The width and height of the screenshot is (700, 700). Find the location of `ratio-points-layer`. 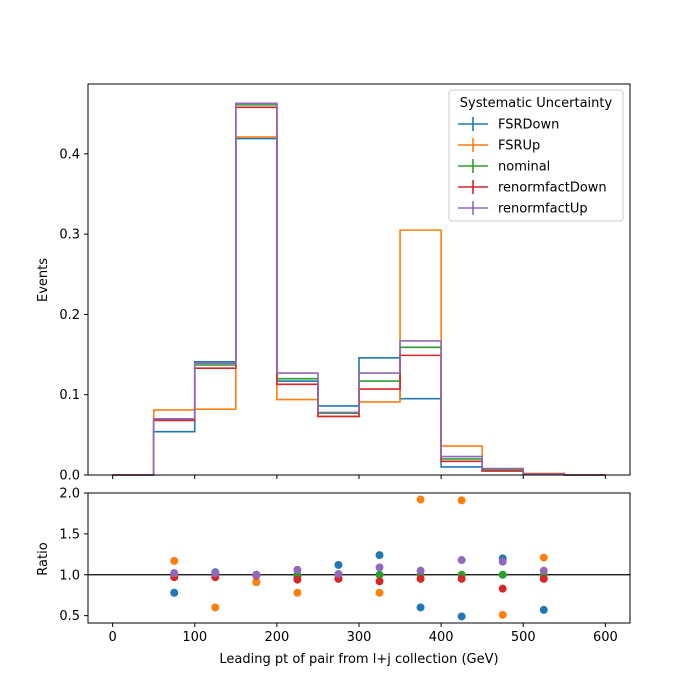

ratio-points-layer is located at coordinates (359, 558).